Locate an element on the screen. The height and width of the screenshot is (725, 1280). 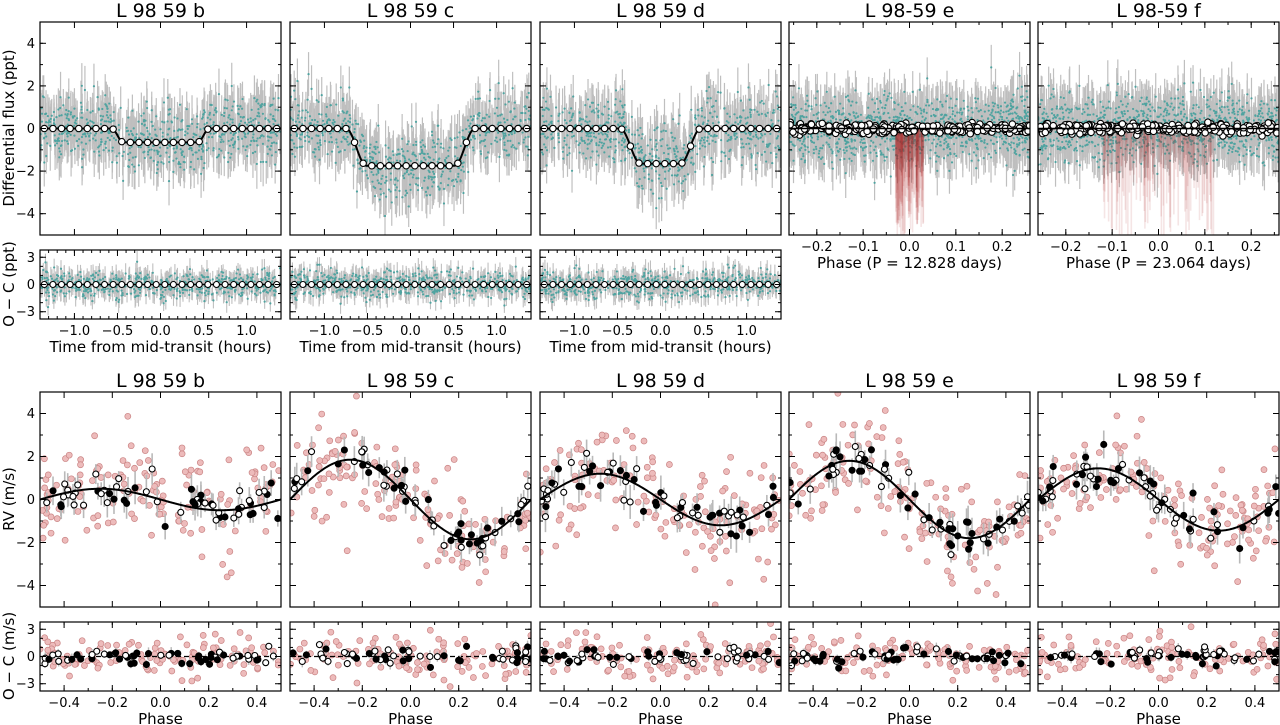
y-tick-label: 2 is located at coordinates (31, 86).